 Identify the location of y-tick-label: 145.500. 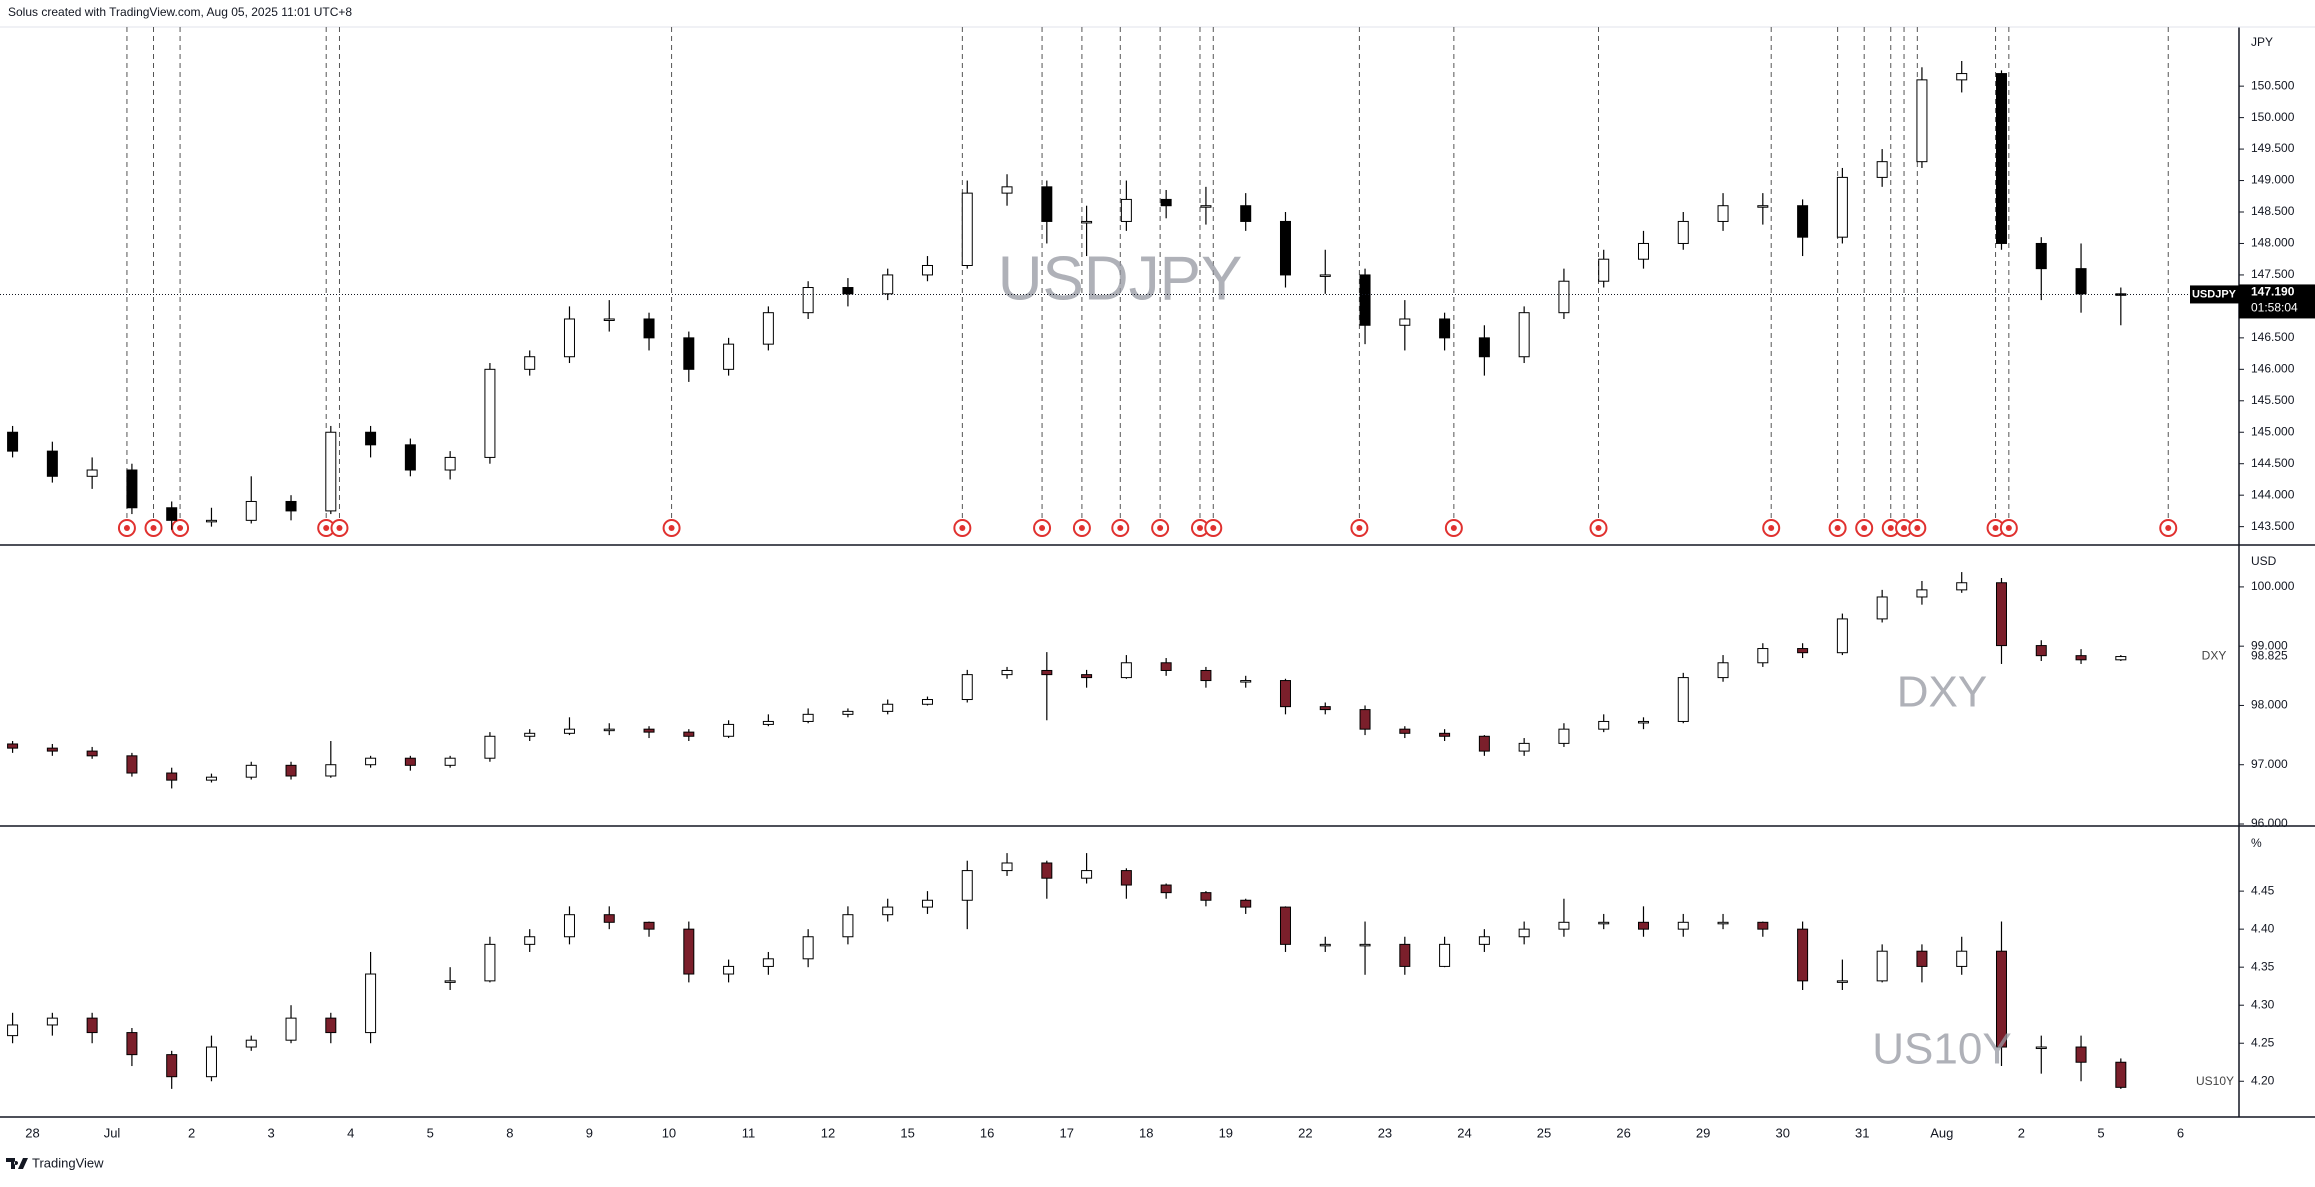
(2273, 400).